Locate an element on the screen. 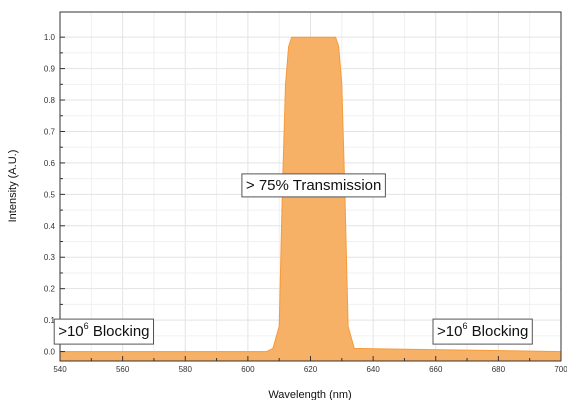  annotation-base: > 75% Transmission is located at coordinates (313, 185).